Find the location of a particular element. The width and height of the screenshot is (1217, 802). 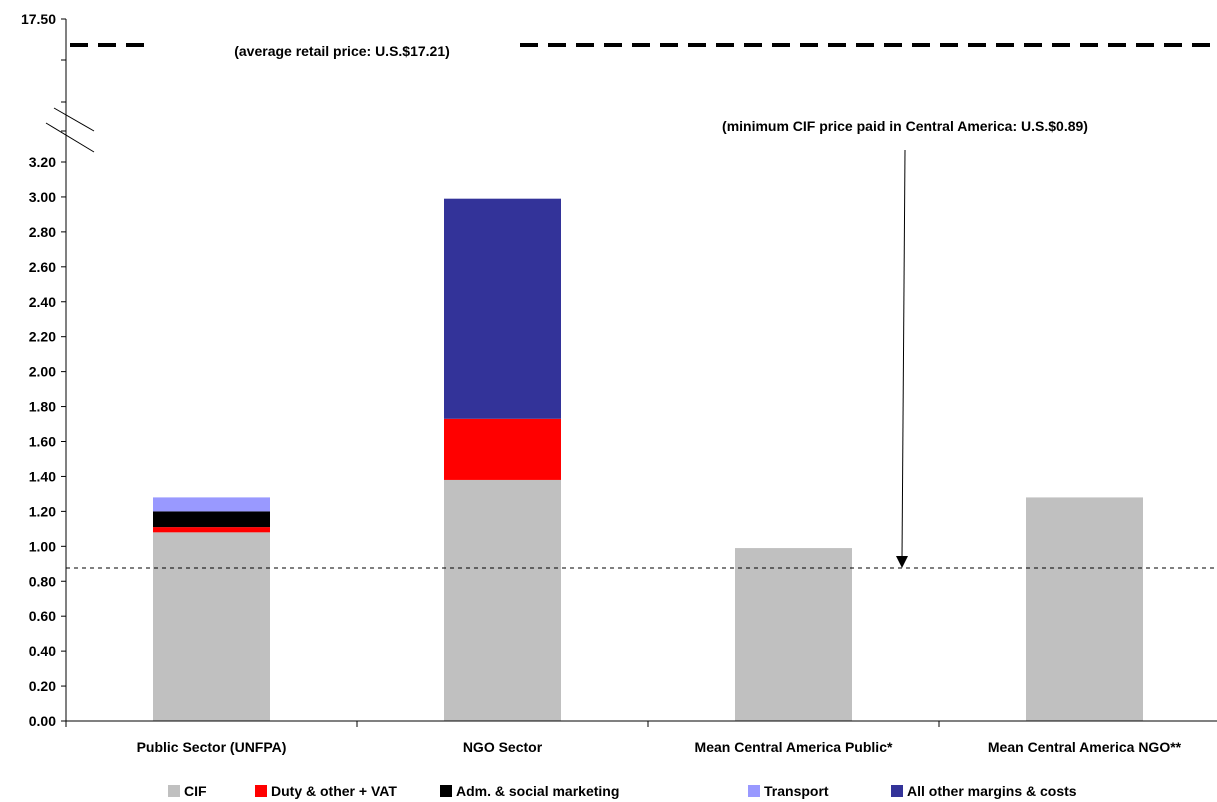

y-tick-label: 1.60 is located at coordinates (42, 442).